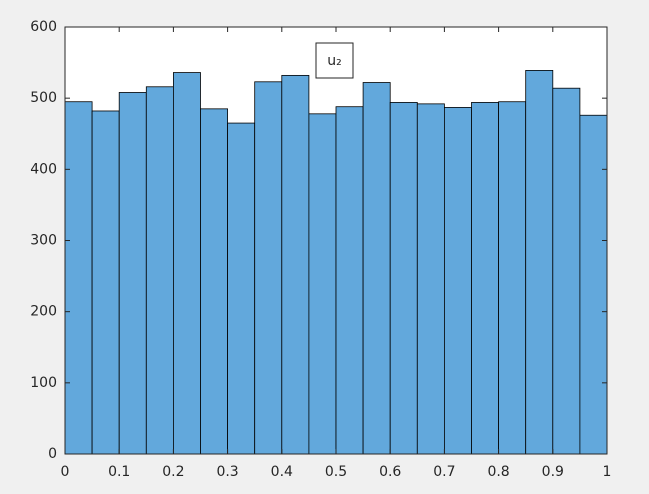 Image resolution: width=649 pixels, height=494 pixels. Describe the element at coordinates (52, 454) in the screenshot. I see `y-tick-label: 0` at that location.